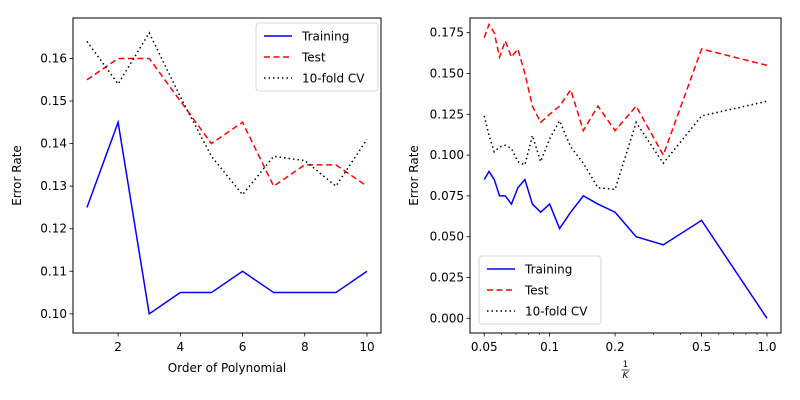 The height and width of the screenshot is (400, 800). What do you see at coordinates (447, 318) in the screenshot?
I see `y-tick-label: 0.000` at bounding box center [447, 318].